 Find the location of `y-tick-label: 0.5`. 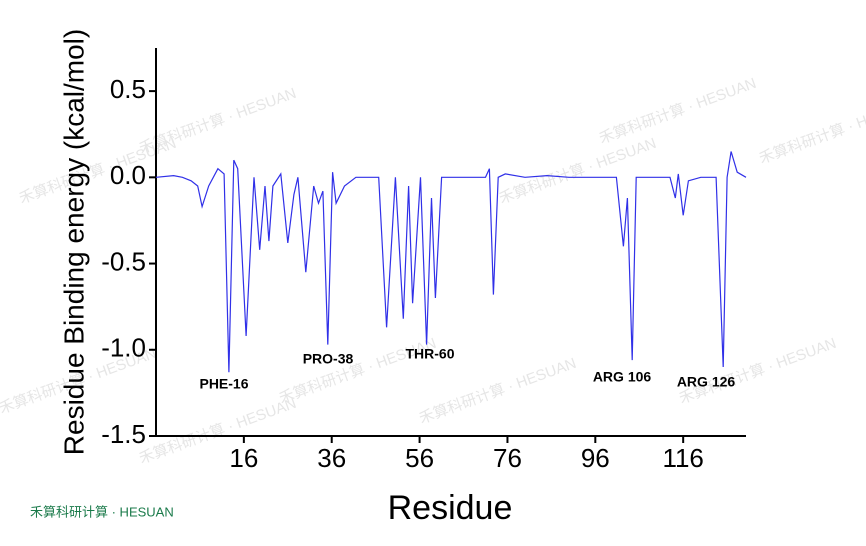

y-tick-label: 0.5 is located at coordinates (128, 89).